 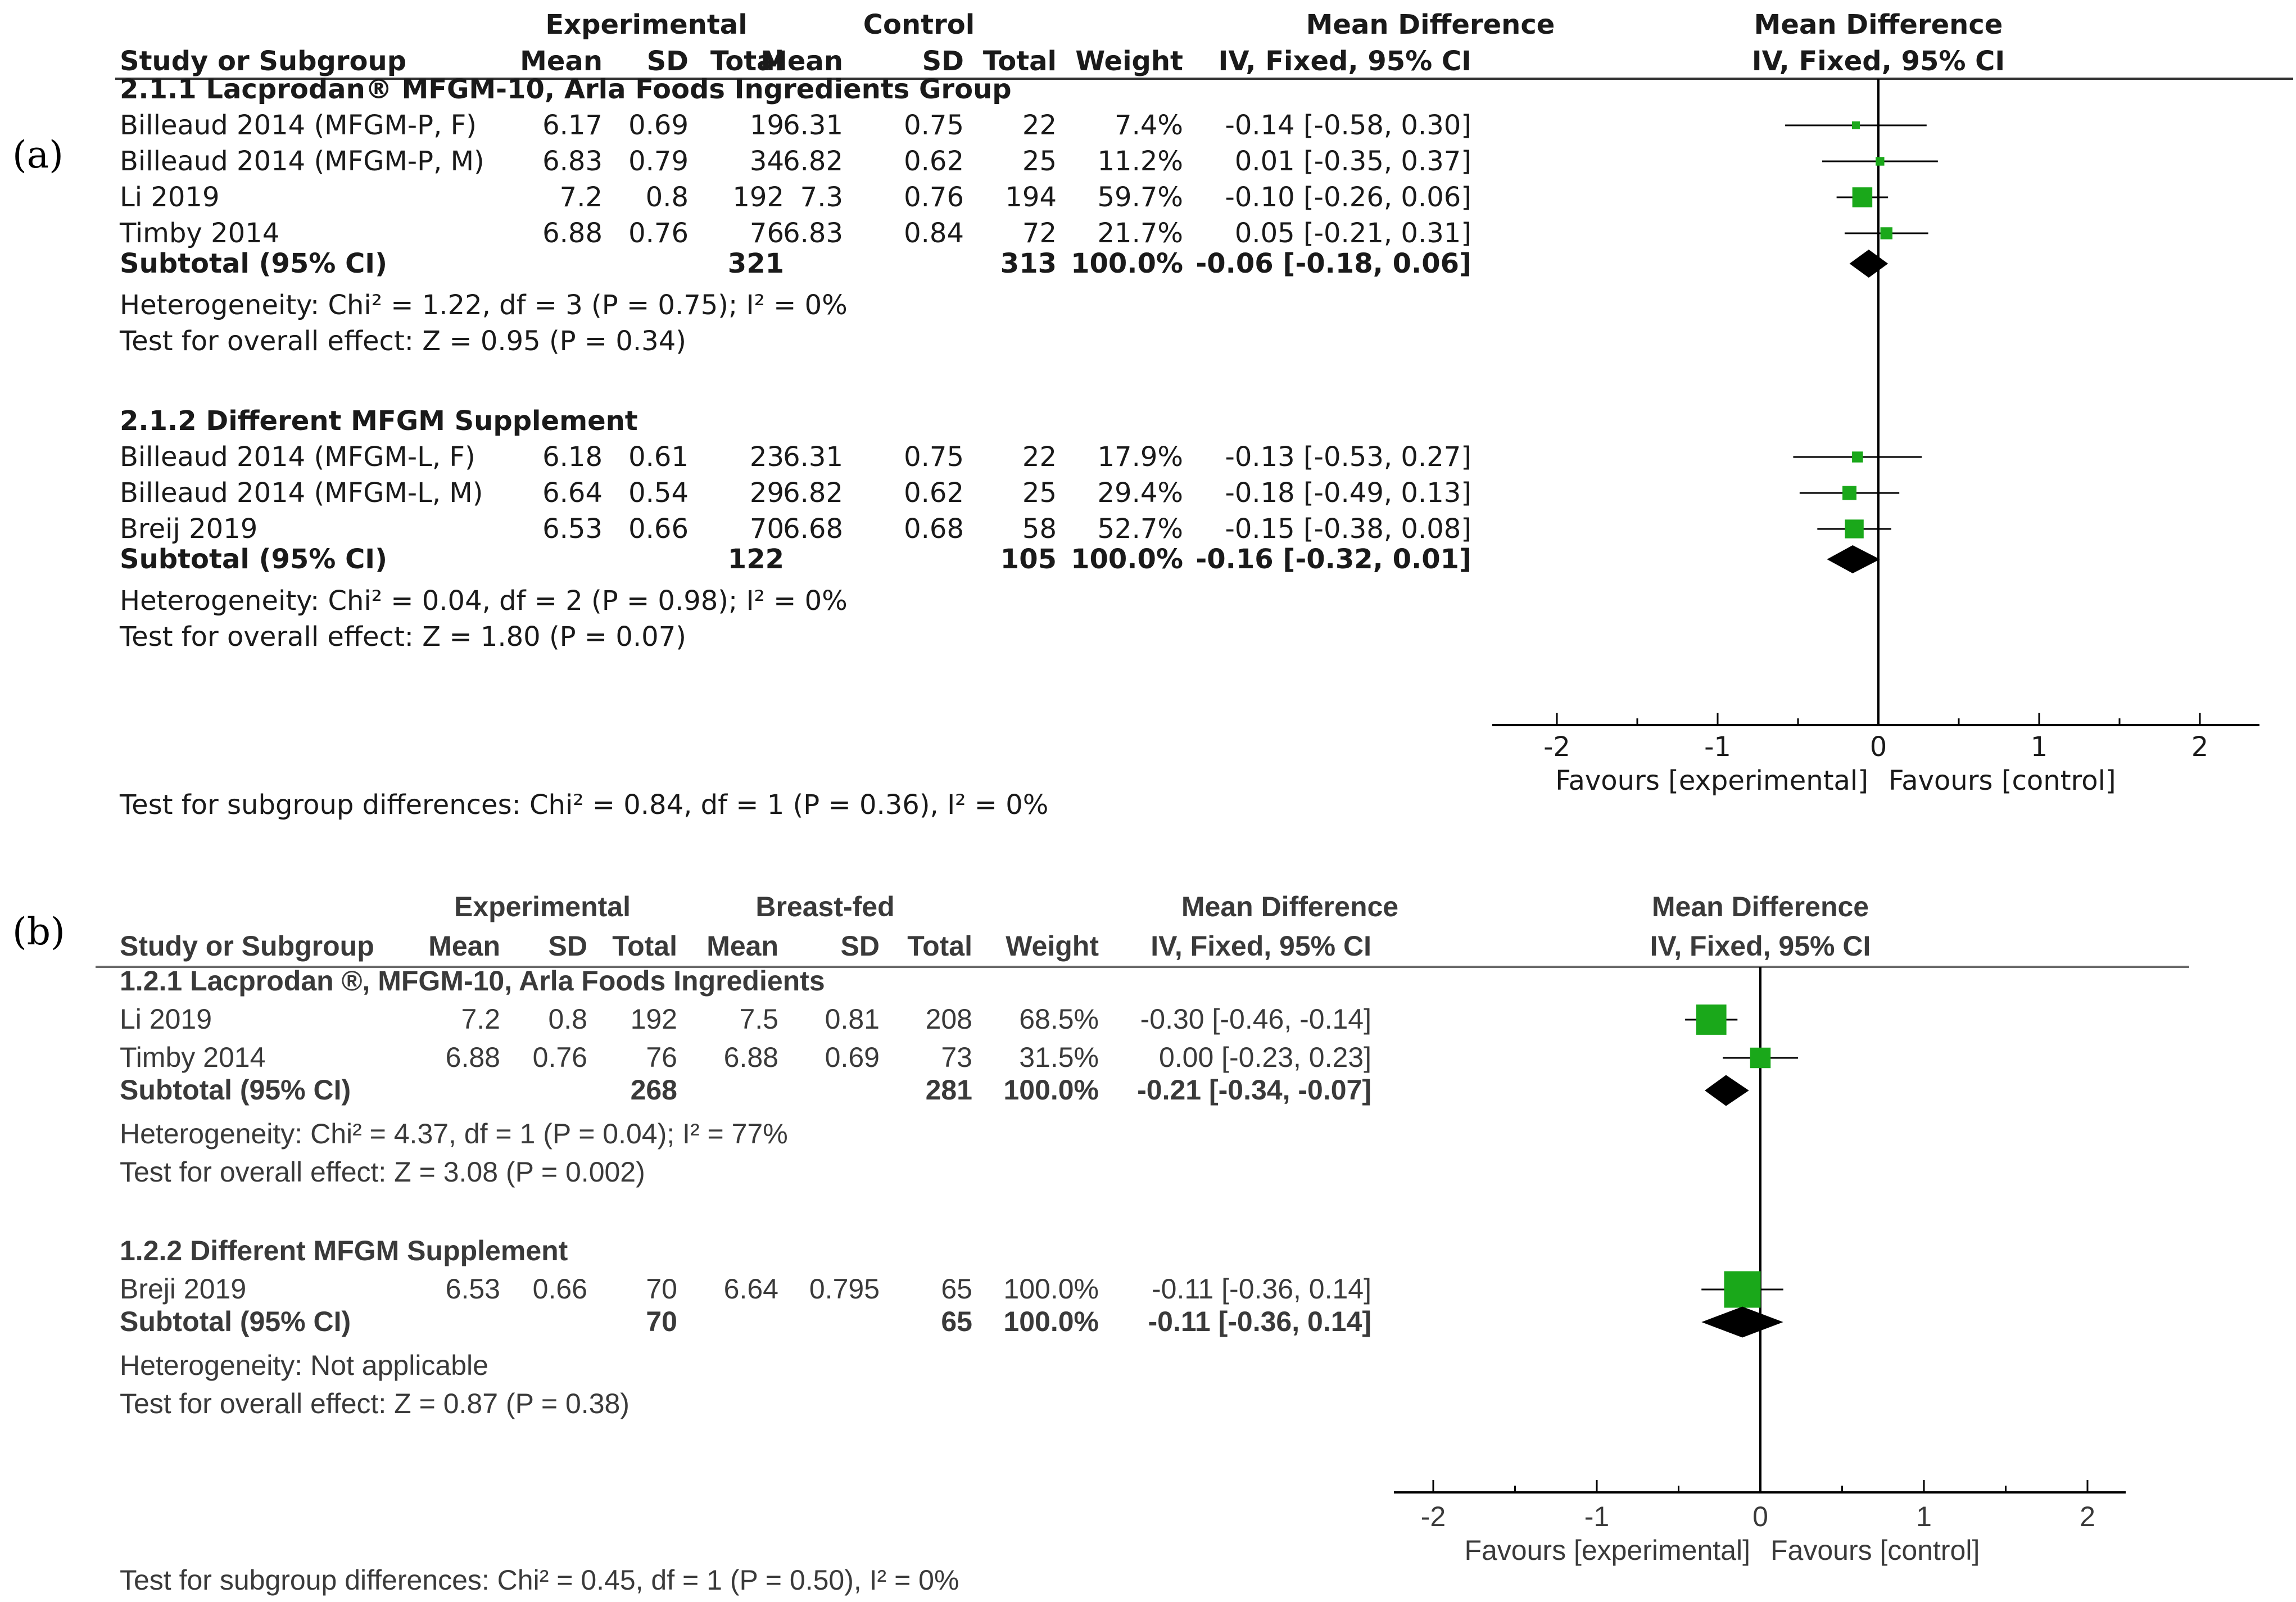 I want to click on subgroup-title: 1.2.2 Different MFGM Supplement, so click(x=344, y=1251).